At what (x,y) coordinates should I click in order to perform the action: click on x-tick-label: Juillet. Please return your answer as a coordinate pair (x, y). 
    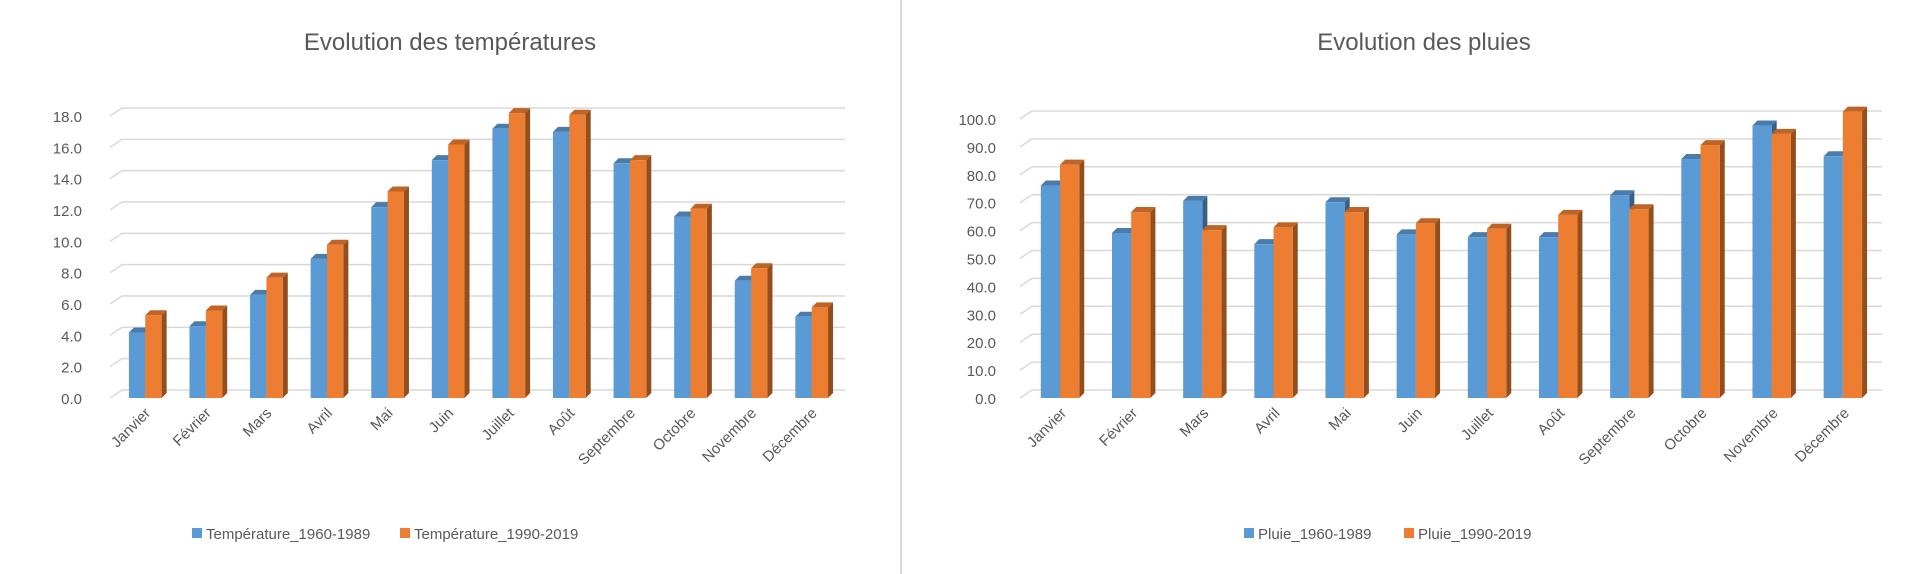
    Looking at the image, I should click on (499, 424).